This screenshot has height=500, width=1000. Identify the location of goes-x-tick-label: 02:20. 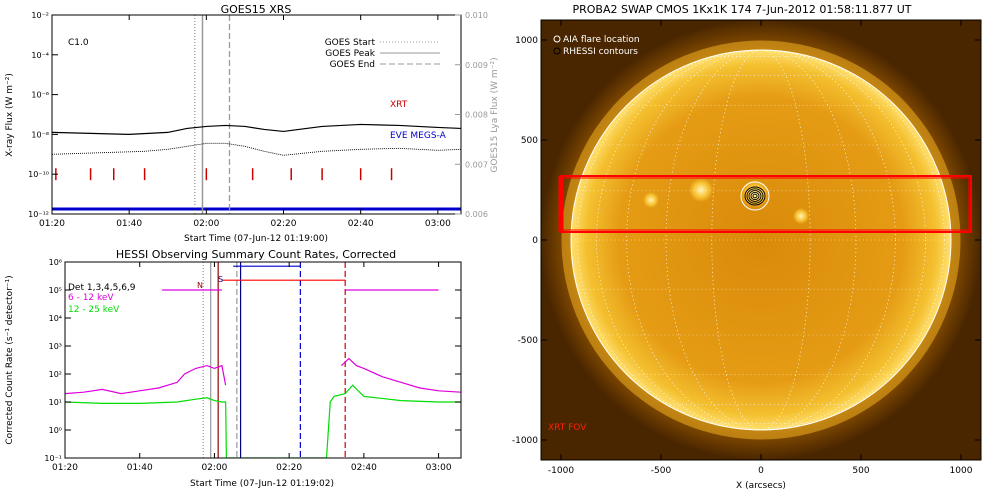
(284, 224).